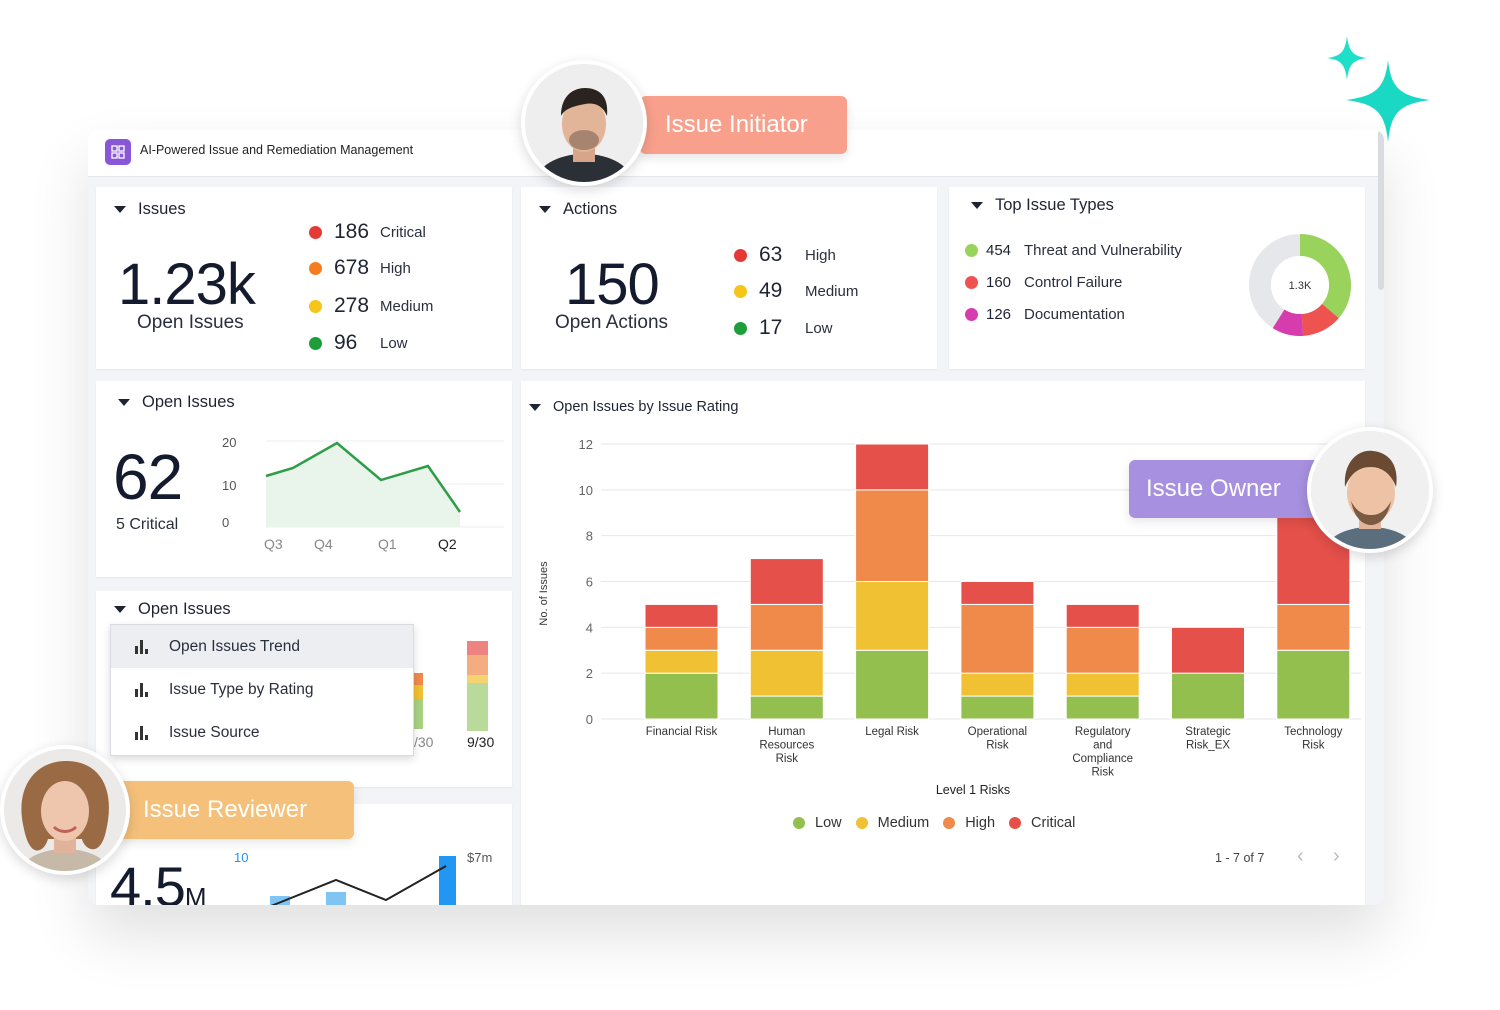 The width and height of the screenshot is (1500, 1010). I want to click on open-issues-menu-title: Open Issues, so click(172, 609).